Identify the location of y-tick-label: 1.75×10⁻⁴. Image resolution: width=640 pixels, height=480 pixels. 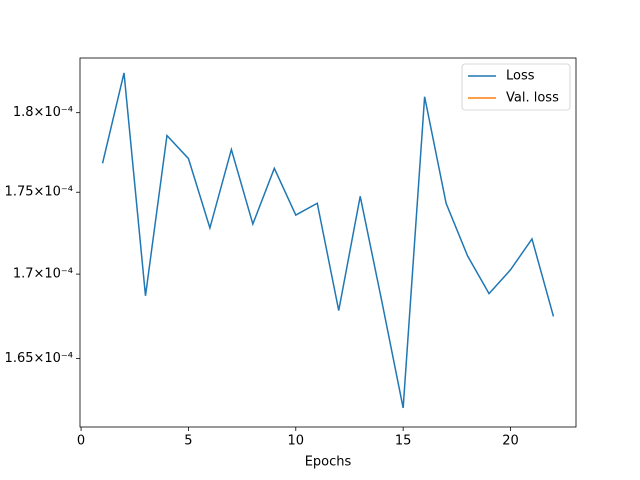
(39, 192).